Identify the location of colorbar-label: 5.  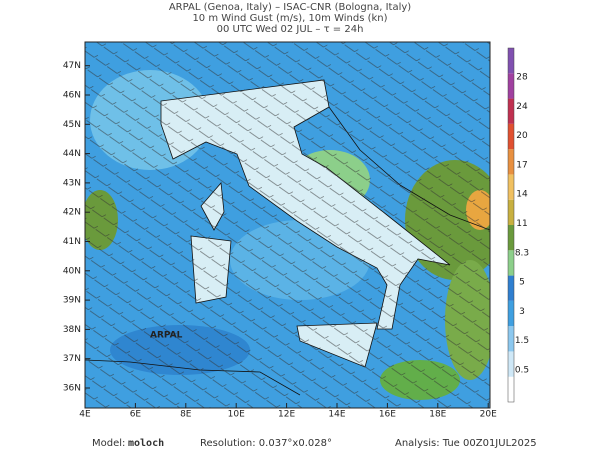
(522, 283).